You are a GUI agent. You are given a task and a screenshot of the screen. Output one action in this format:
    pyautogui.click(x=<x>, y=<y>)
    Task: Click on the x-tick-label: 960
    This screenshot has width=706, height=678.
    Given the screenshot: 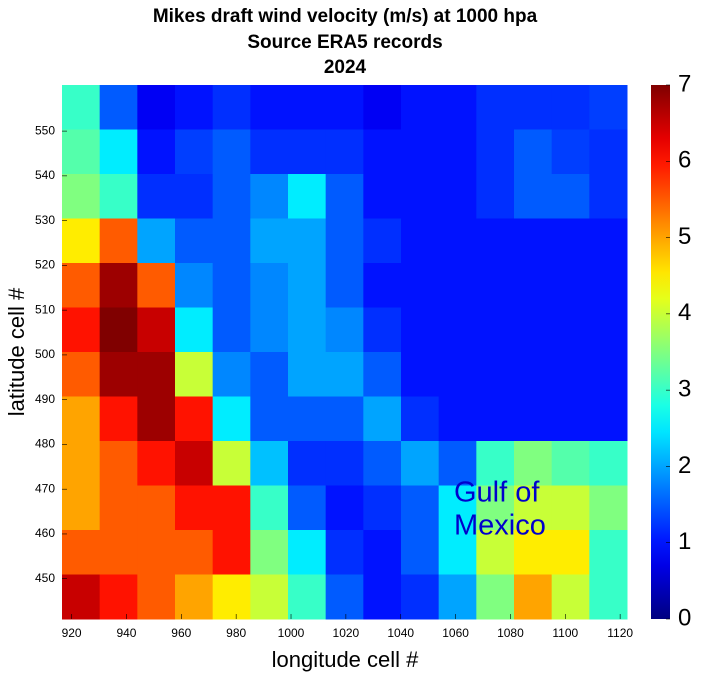 What is the action you would take?
    pyautogui.click(x=181, y=633)
    